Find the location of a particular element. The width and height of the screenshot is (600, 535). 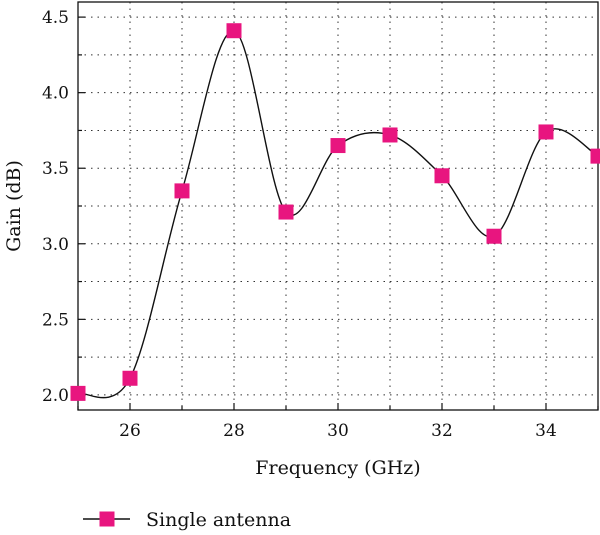

y-tick-label: 3.5 is located at coordinates (55, 169).